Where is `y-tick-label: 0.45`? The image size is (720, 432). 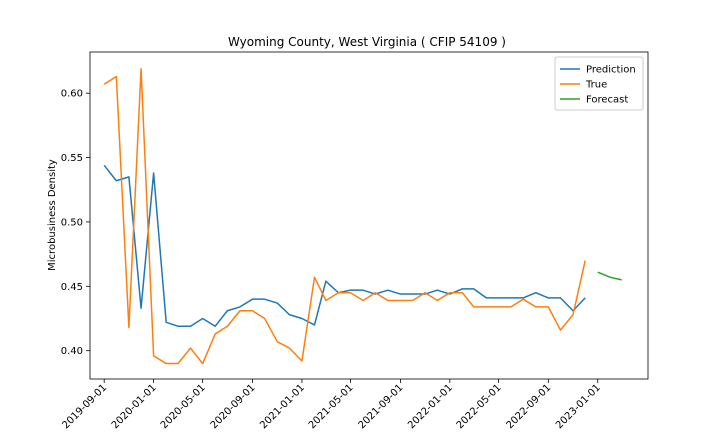
y-tick-label: 0.45 is located at coordinates (72, 287).